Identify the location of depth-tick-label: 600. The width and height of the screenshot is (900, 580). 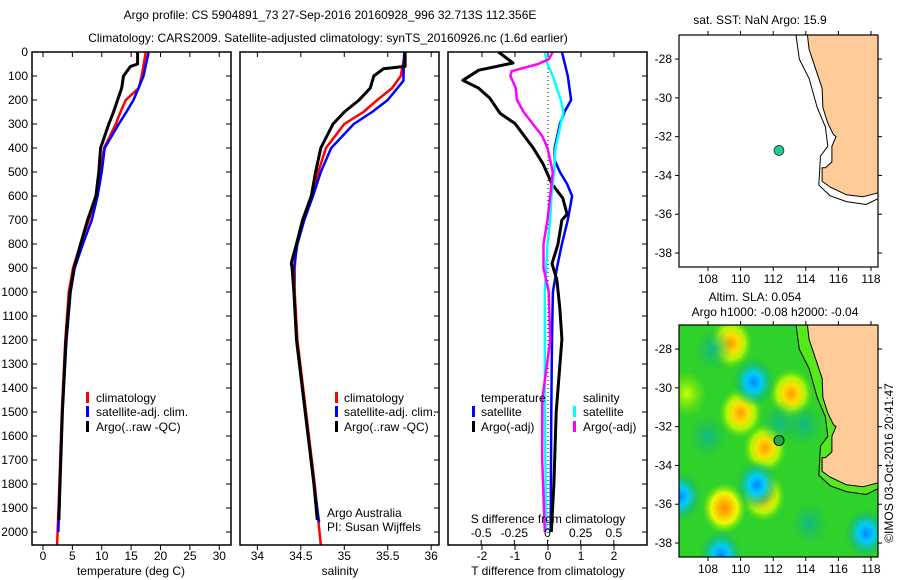
(18, 196).